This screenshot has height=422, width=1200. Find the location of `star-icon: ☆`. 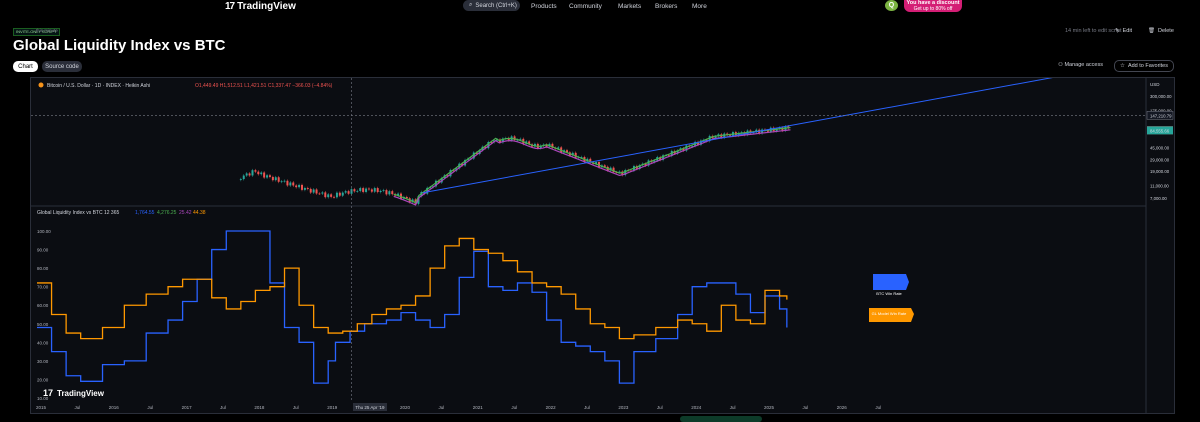

star-icon: ☆ is located at coordinates (1122, 66).